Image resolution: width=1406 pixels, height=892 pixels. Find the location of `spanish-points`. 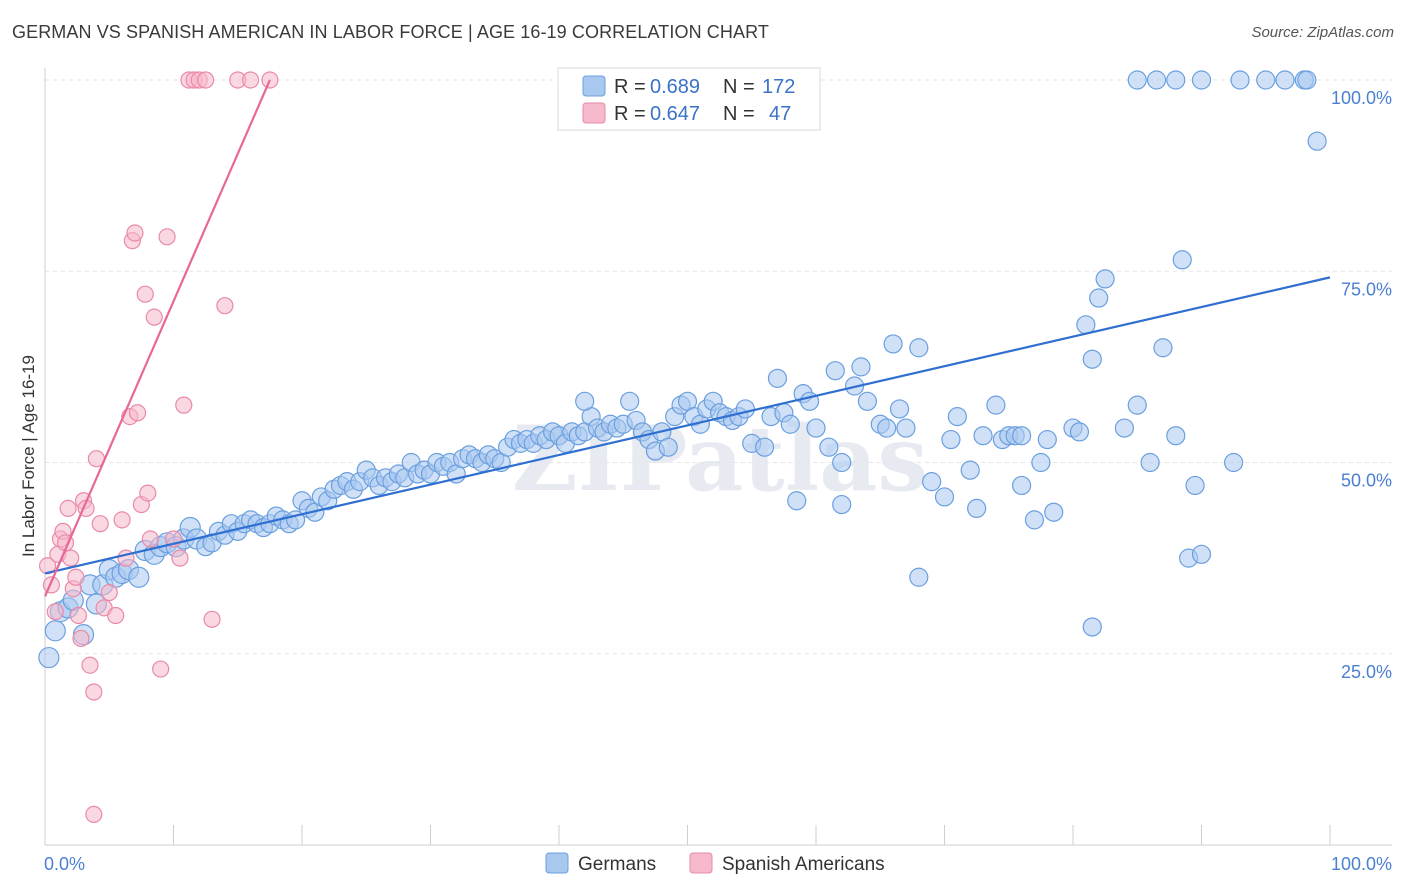

spanish-points is located at coordinates (158, 447).